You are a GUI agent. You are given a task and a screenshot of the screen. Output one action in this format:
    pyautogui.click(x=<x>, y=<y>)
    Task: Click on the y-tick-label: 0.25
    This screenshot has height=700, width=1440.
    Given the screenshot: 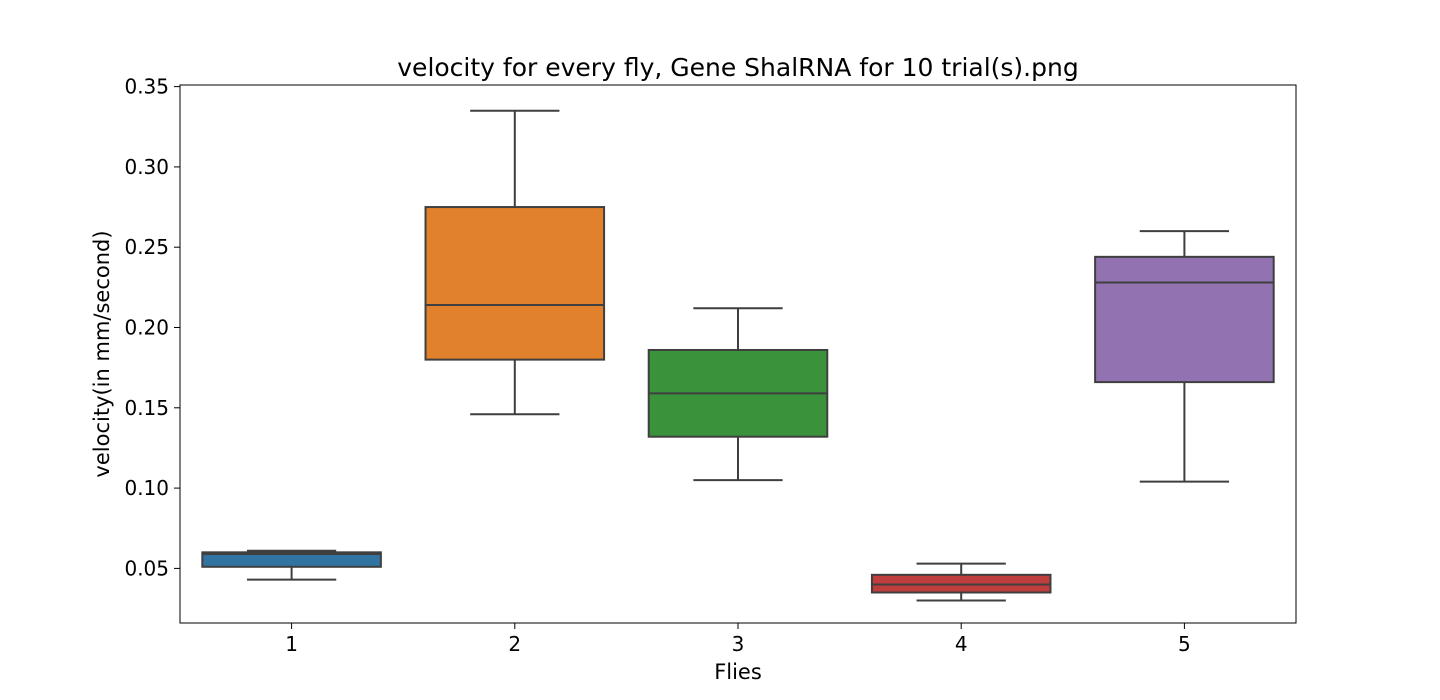 What is the action you would take?
    pyautogui.click(x=146, y=247)
    